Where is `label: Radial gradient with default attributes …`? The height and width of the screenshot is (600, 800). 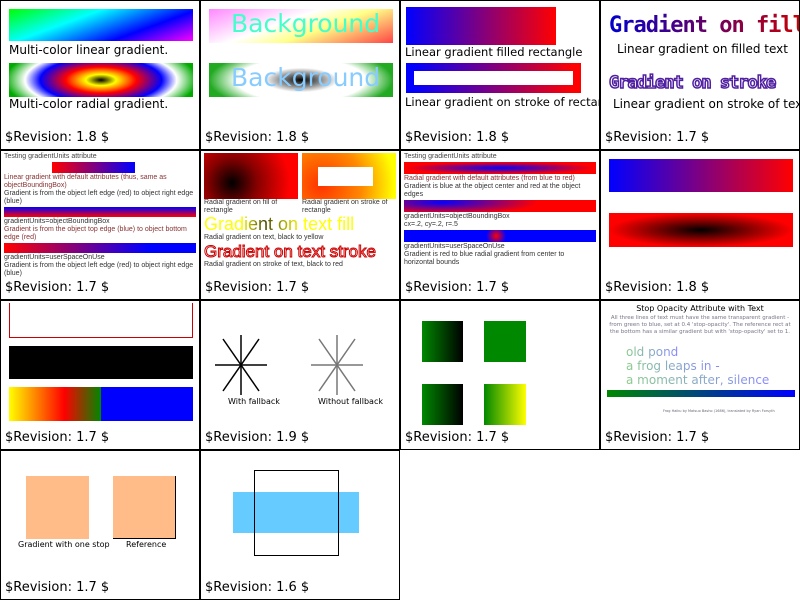 label: Radial gradient with default attributes … is located at coordinates (489, 178).